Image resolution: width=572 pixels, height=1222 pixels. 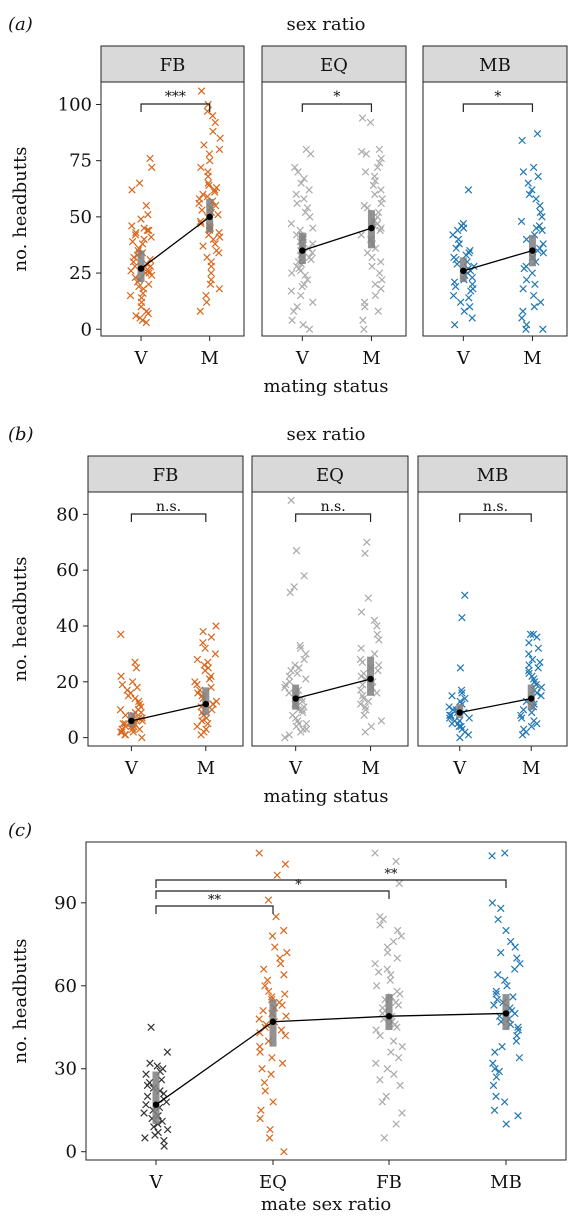 What do you see at coordinates (67, 682) in the screenshot?
I see `y-tick-label: 20` at bounding box center [67, 682].